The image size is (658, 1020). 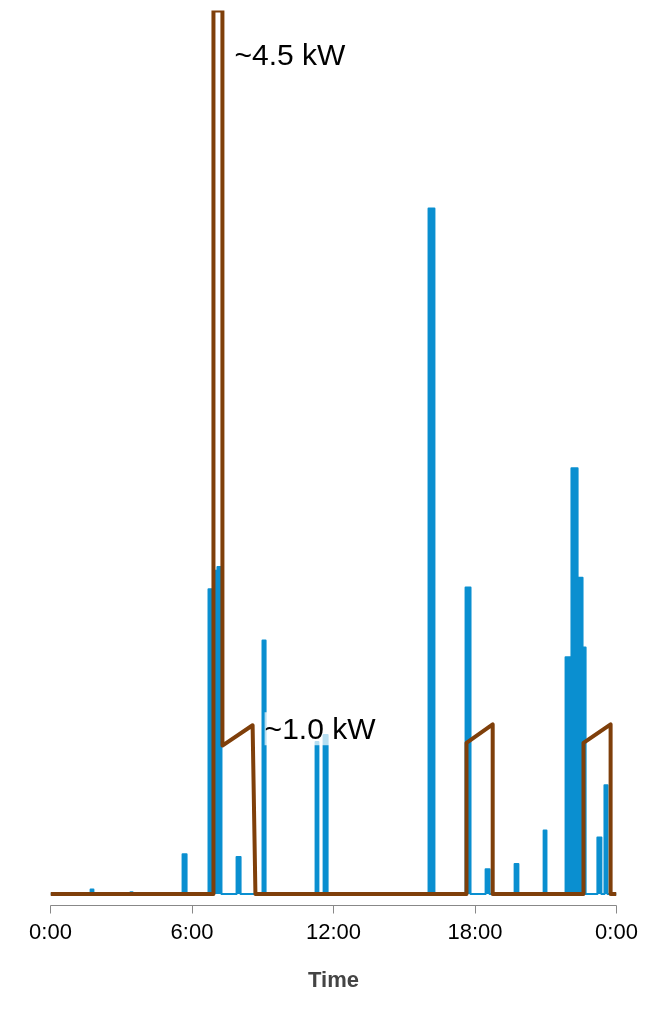 What do you see at coordinates (192, 931) in the screenshot?
I see `x-tick-label: 6:00` at bounding box center [192, 931].